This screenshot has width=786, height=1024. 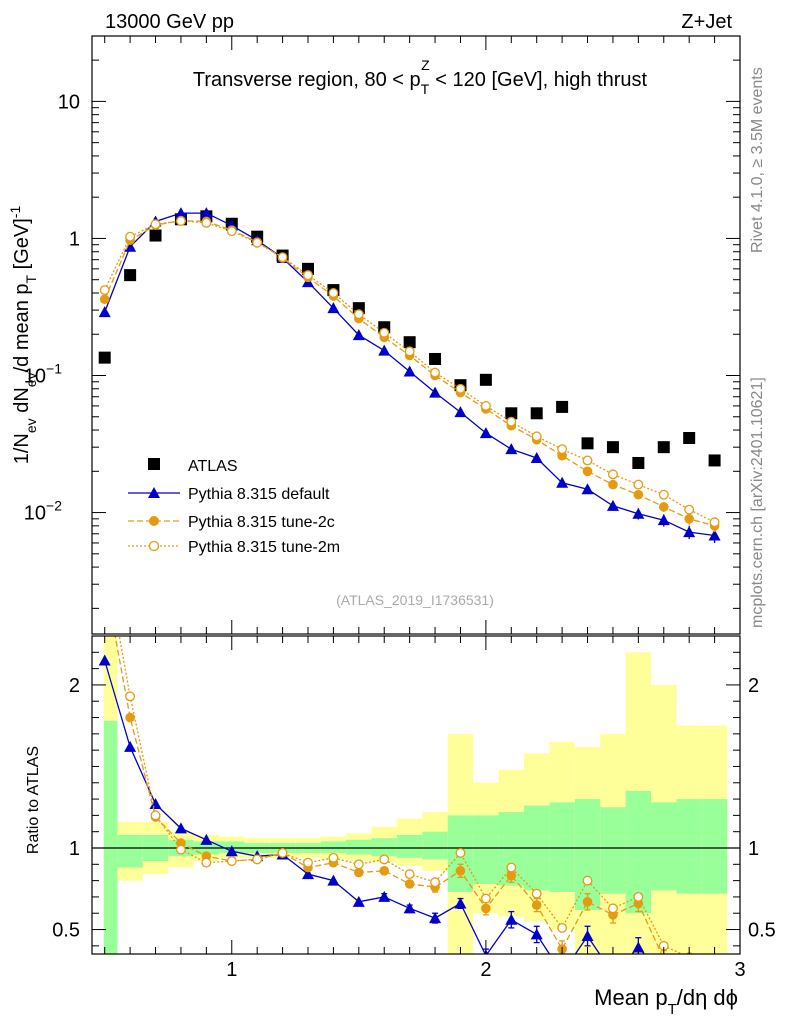 What do you see at coordinates (757, 502) in the screenshot?
I see `mcplots-label: mcplots.cern.ch [arXiv:2401.10621]` at bounding box center [757, 502].